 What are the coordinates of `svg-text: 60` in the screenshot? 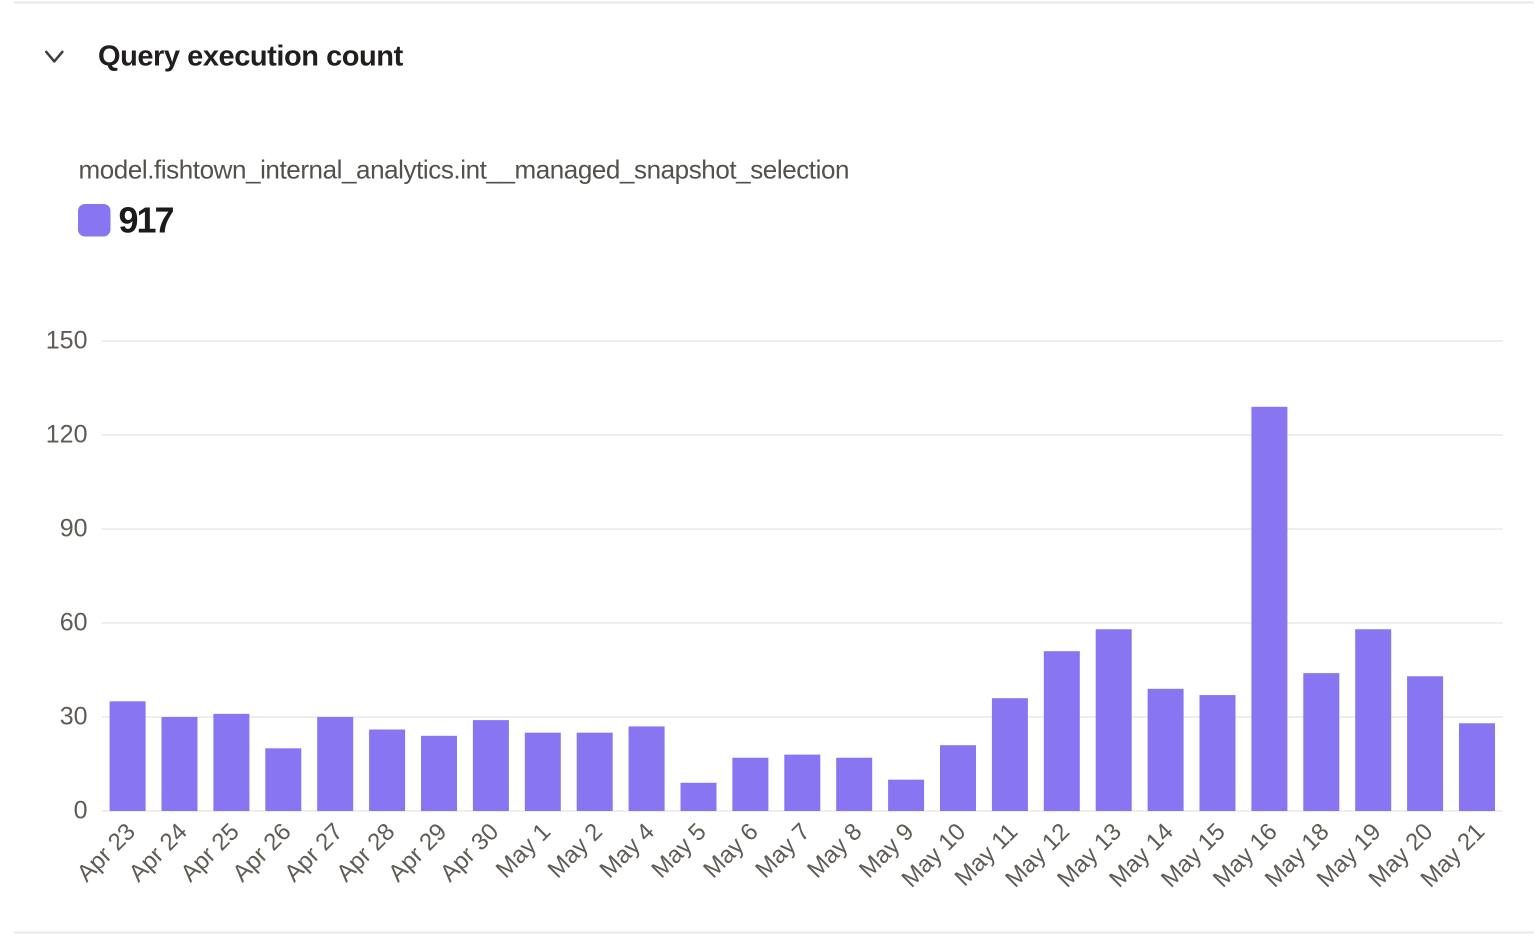 It's located at (74, 623).